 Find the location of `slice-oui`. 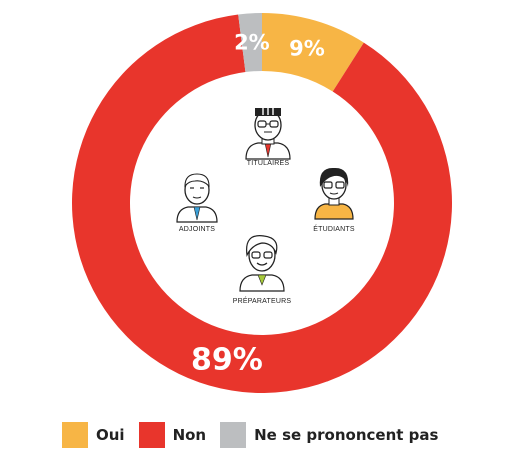

slice-oui is located at coordinates (313, 52).